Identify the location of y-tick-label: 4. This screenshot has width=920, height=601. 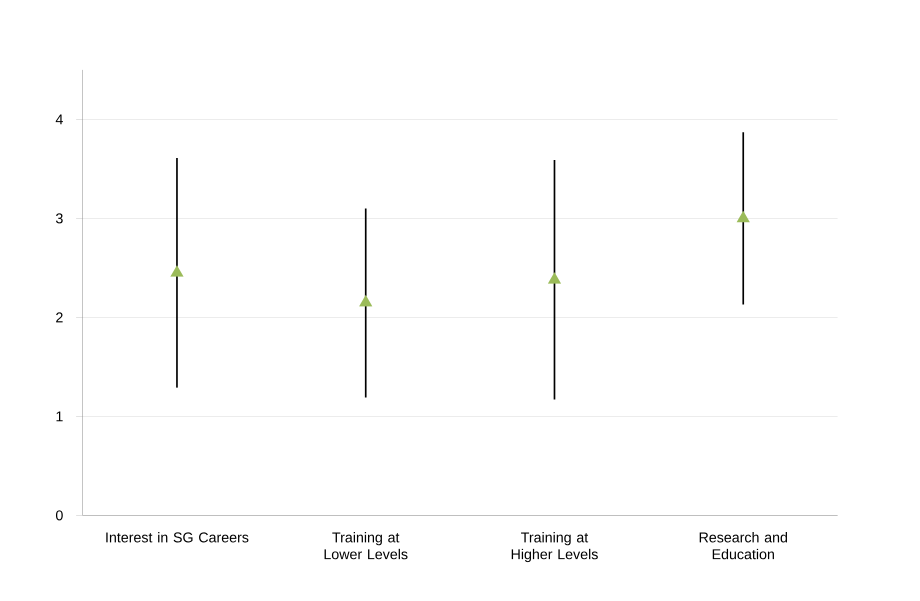
(59, 119).